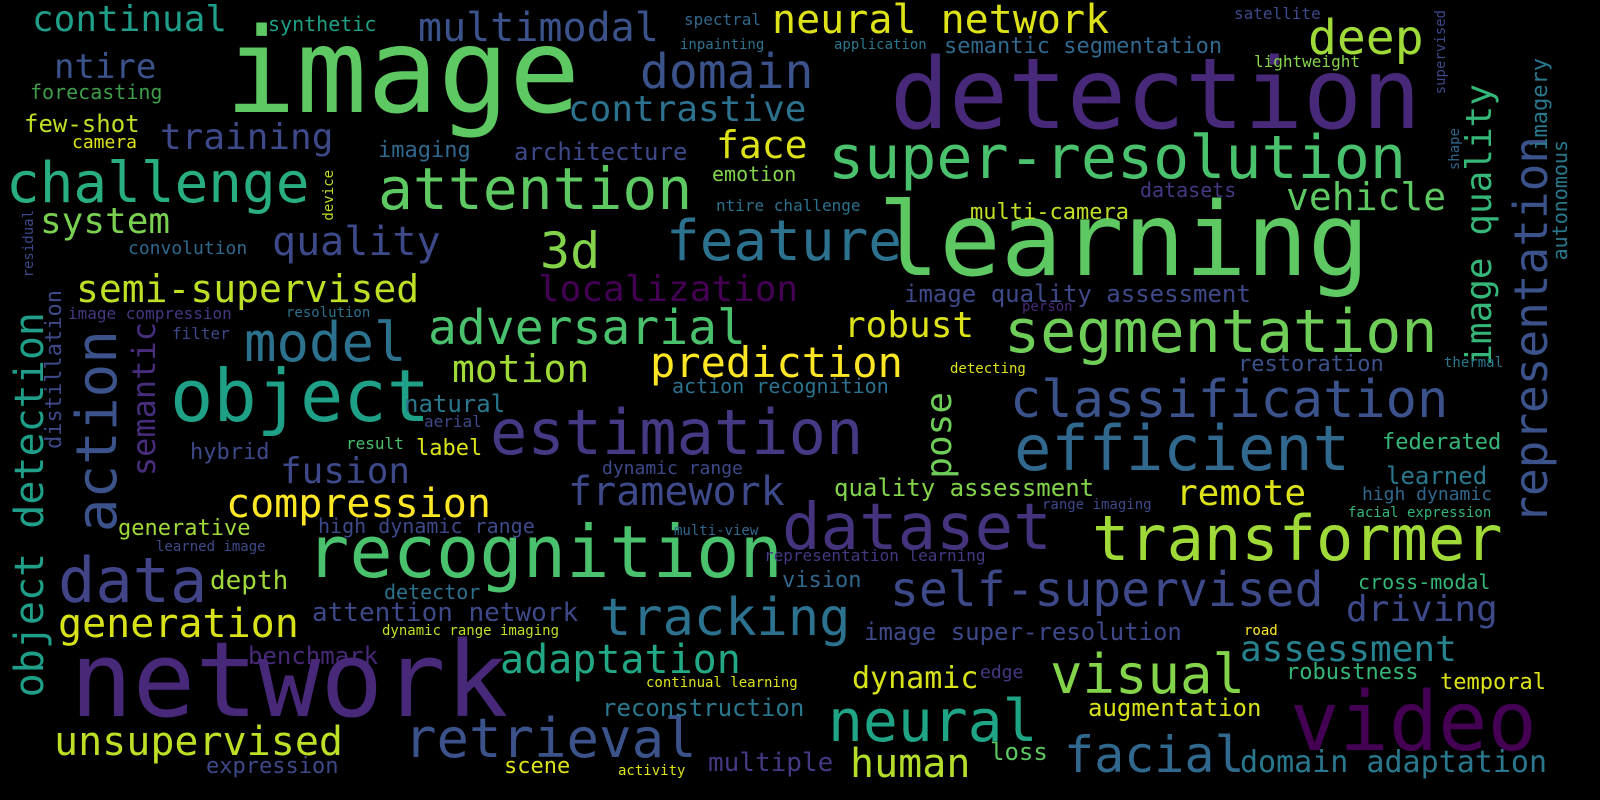 This screenshot has height=800, width=1600. What do you see at coordinates (1241, 493) in the screenshot?
I see `word-remote: remote` at bounding box center [1241, 493].